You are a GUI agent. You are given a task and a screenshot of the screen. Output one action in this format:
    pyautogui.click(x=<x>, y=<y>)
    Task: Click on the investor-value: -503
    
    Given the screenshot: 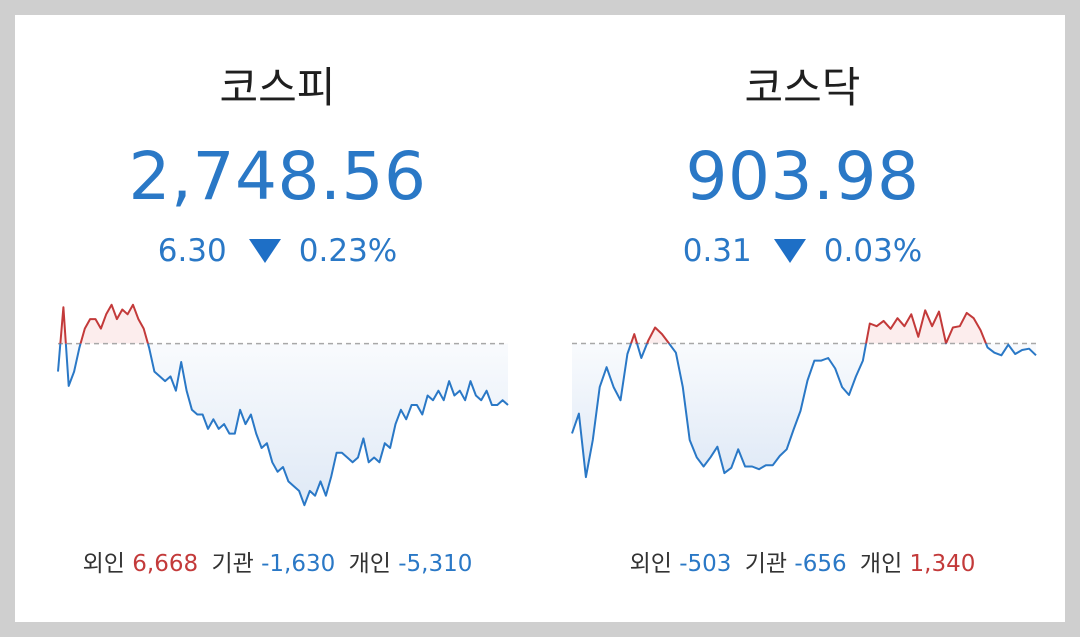 What is the action you would take?
    pyautogui.click(x=705, y=564)
    